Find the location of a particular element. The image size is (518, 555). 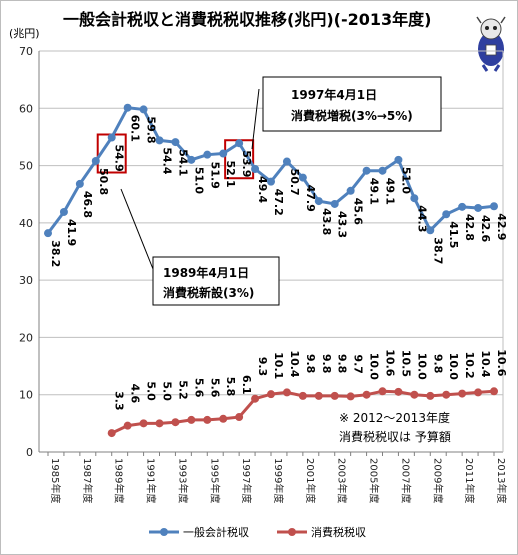

data-label-general-revenue: 51.0 is located at coordinates (198, 180).